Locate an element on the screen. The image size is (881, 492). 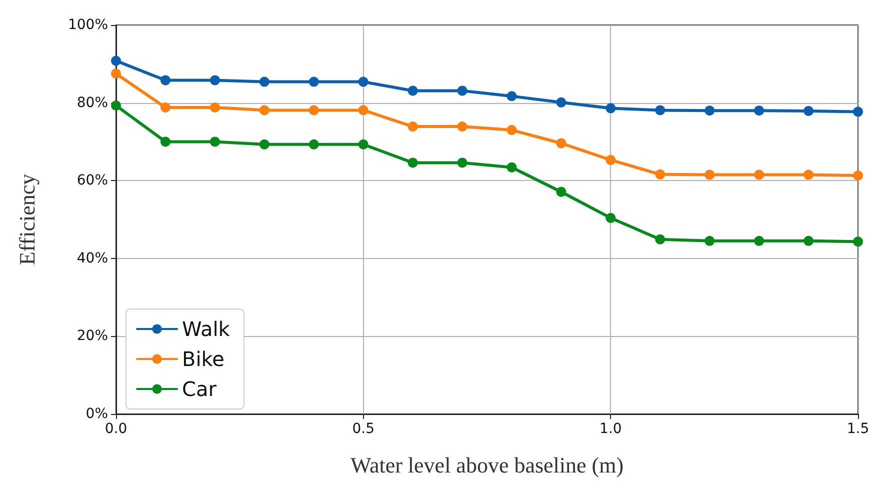
legend-label: Bike is located at coordinates (203, 359).